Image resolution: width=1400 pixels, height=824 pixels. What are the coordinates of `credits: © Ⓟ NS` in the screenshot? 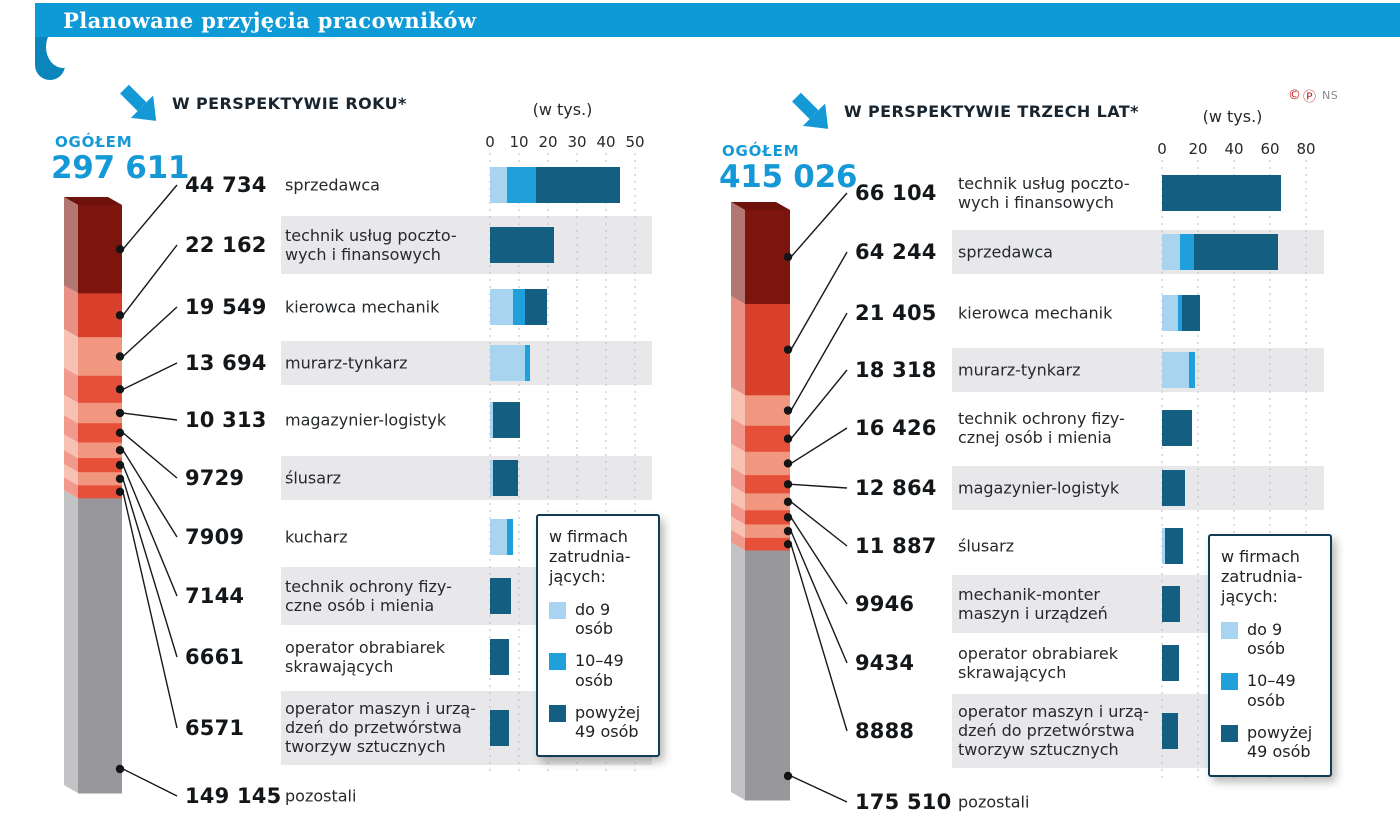 It's located at (1313, 95).